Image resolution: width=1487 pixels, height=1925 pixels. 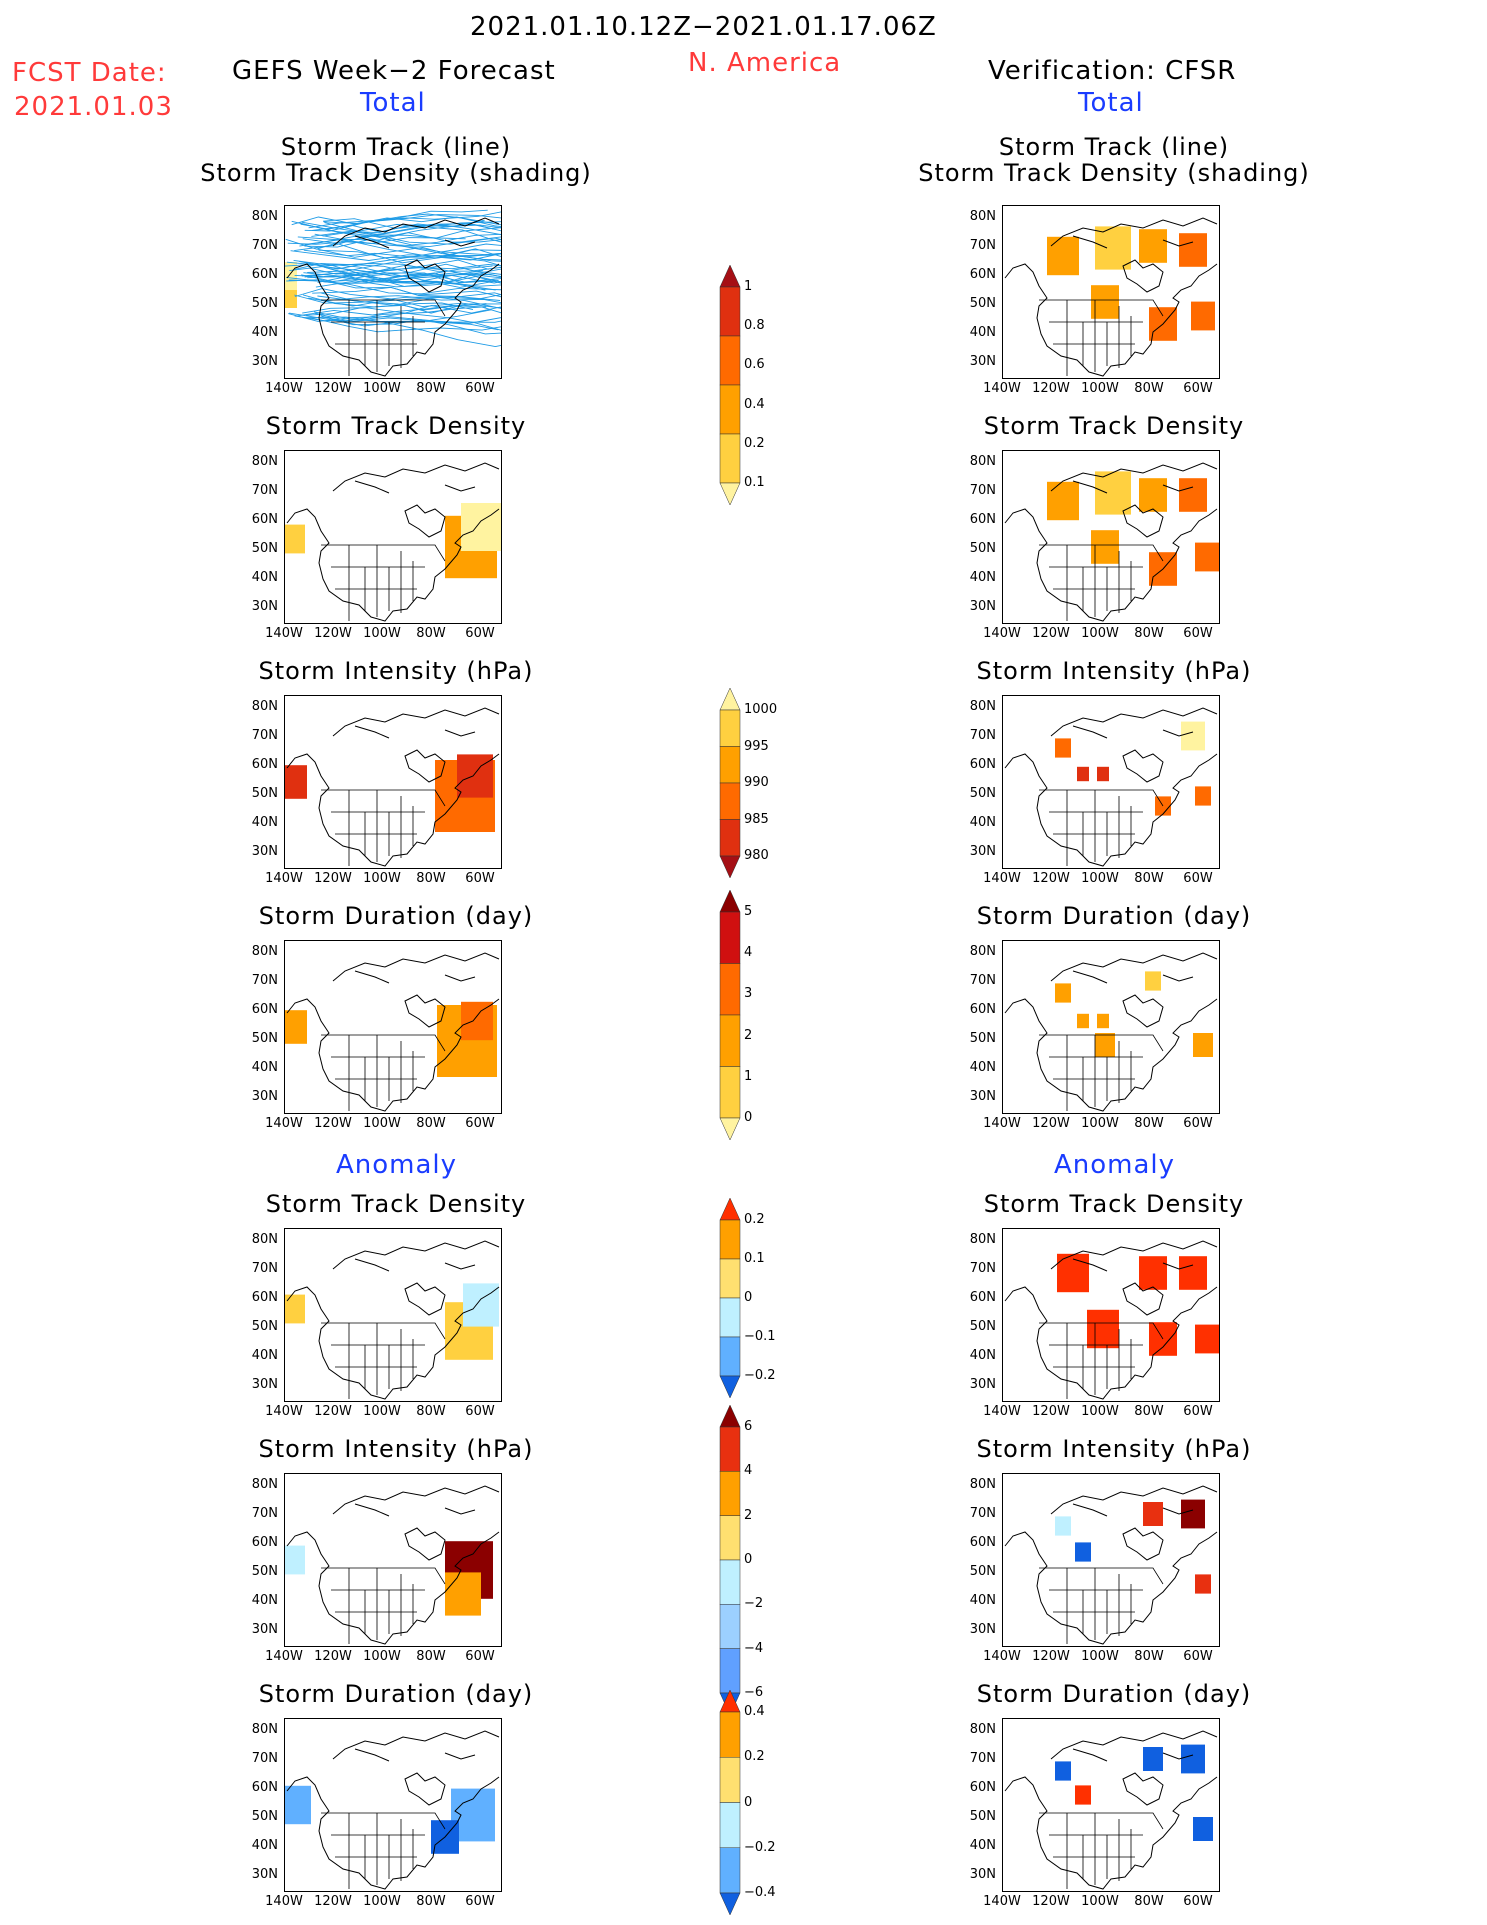 I want to click on forecast-title: GEFS Week−2 Forecast, so click(x=394, y=71).